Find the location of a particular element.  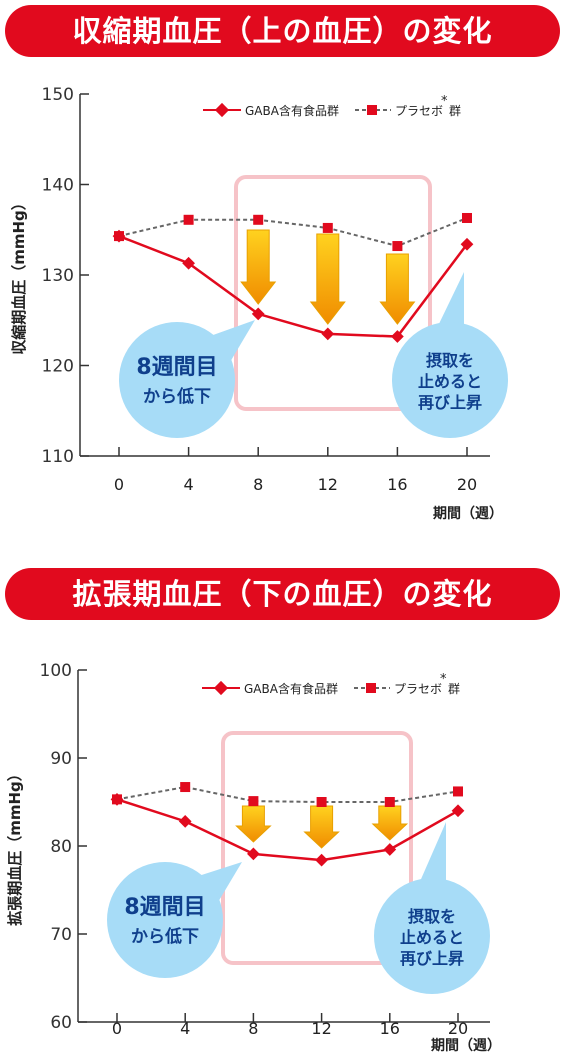

y-axis-title: 拡張期血圧（mmHg） is located at coordinates (15, 846).